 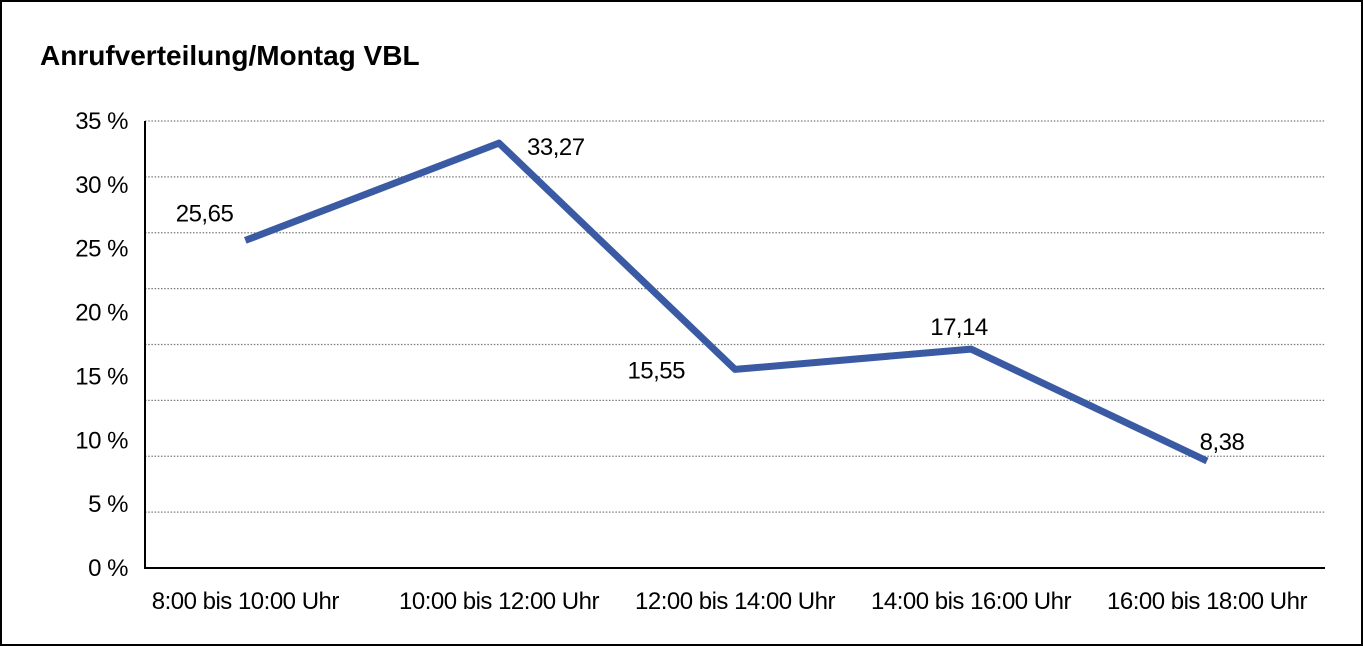 I want to click on x-axis-category-label: 14:00 bis 16:00 Uhr, so click(x=971, y=601).